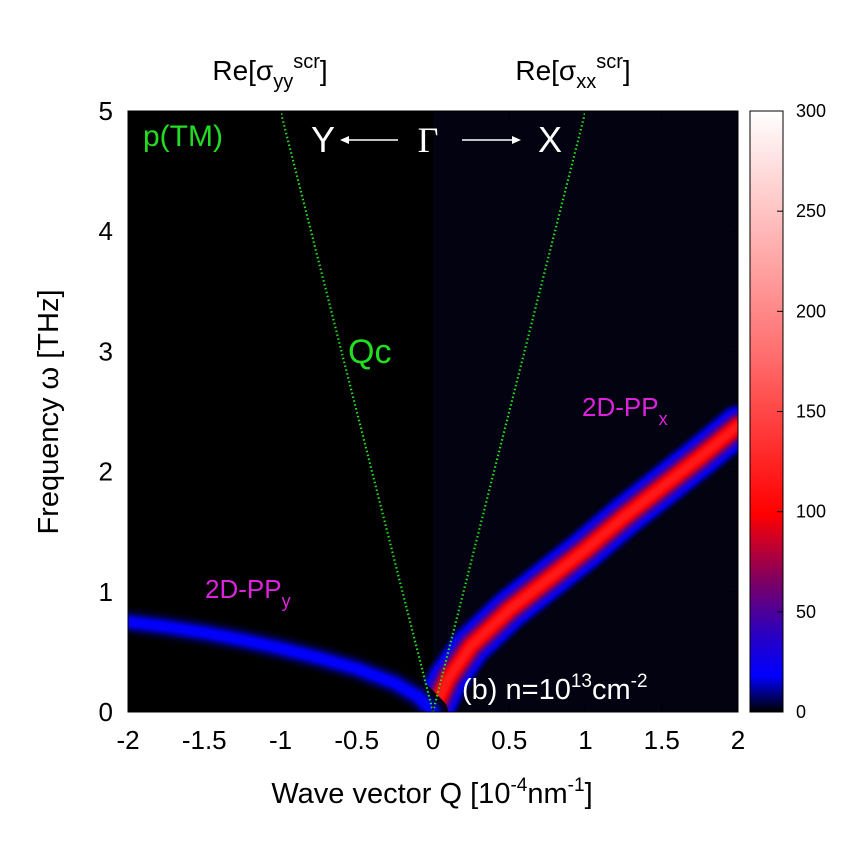  What do you see at coordinates (509, 740) in the screenshot?
I see `x-tick-label: 0.5` at bounding box center [509, 740].